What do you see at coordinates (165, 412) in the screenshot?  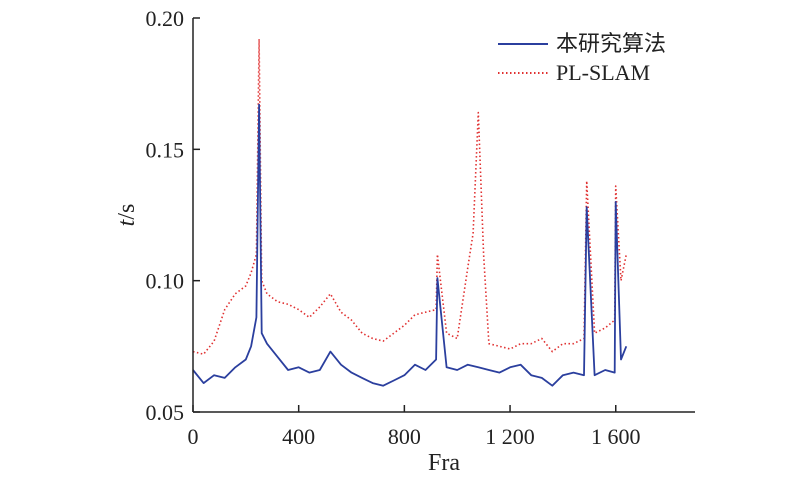 I see `y-tick-label: 0.05` at bounding box center [165, 412].